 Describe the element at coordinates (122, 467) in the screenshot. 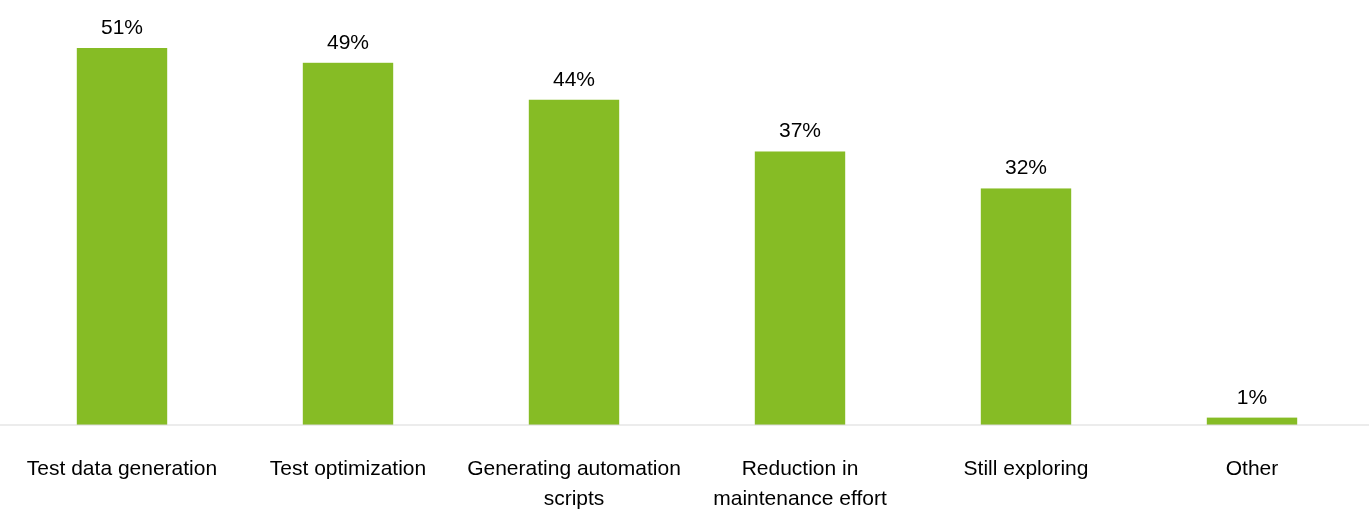

I see `x-tick-label: Test data generation` at that location.